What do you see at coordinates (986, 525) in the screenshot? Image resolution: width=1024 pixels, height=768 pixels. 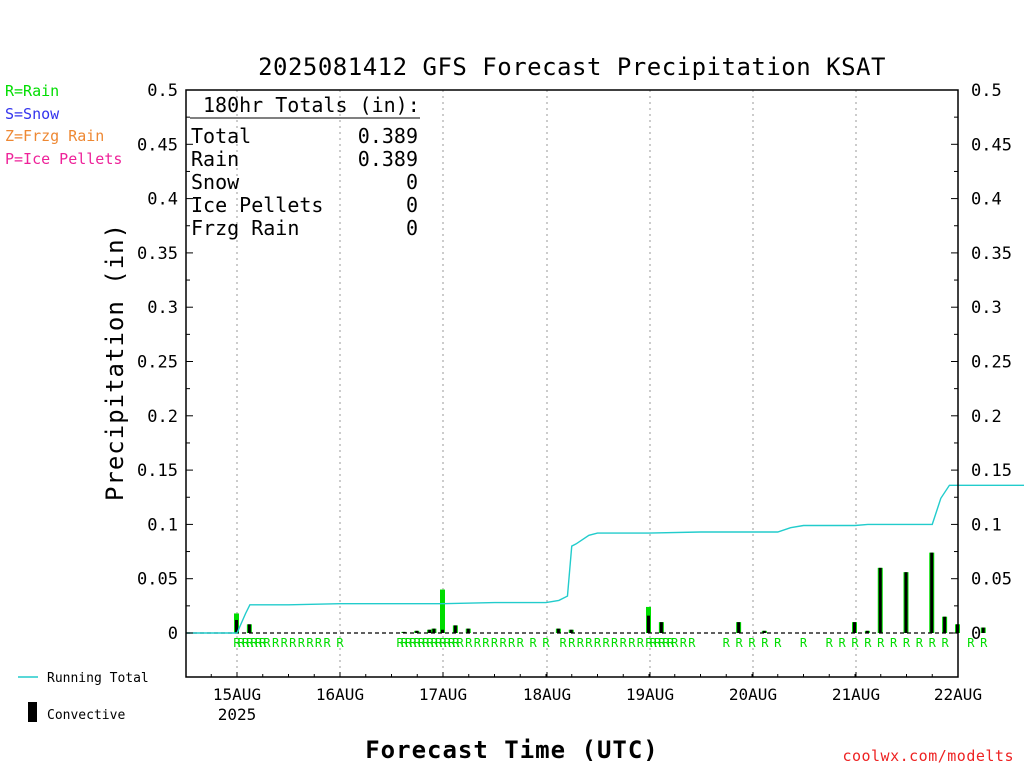 I see `y-tick-label-right: 0.1` at bounding box center [986, 525].